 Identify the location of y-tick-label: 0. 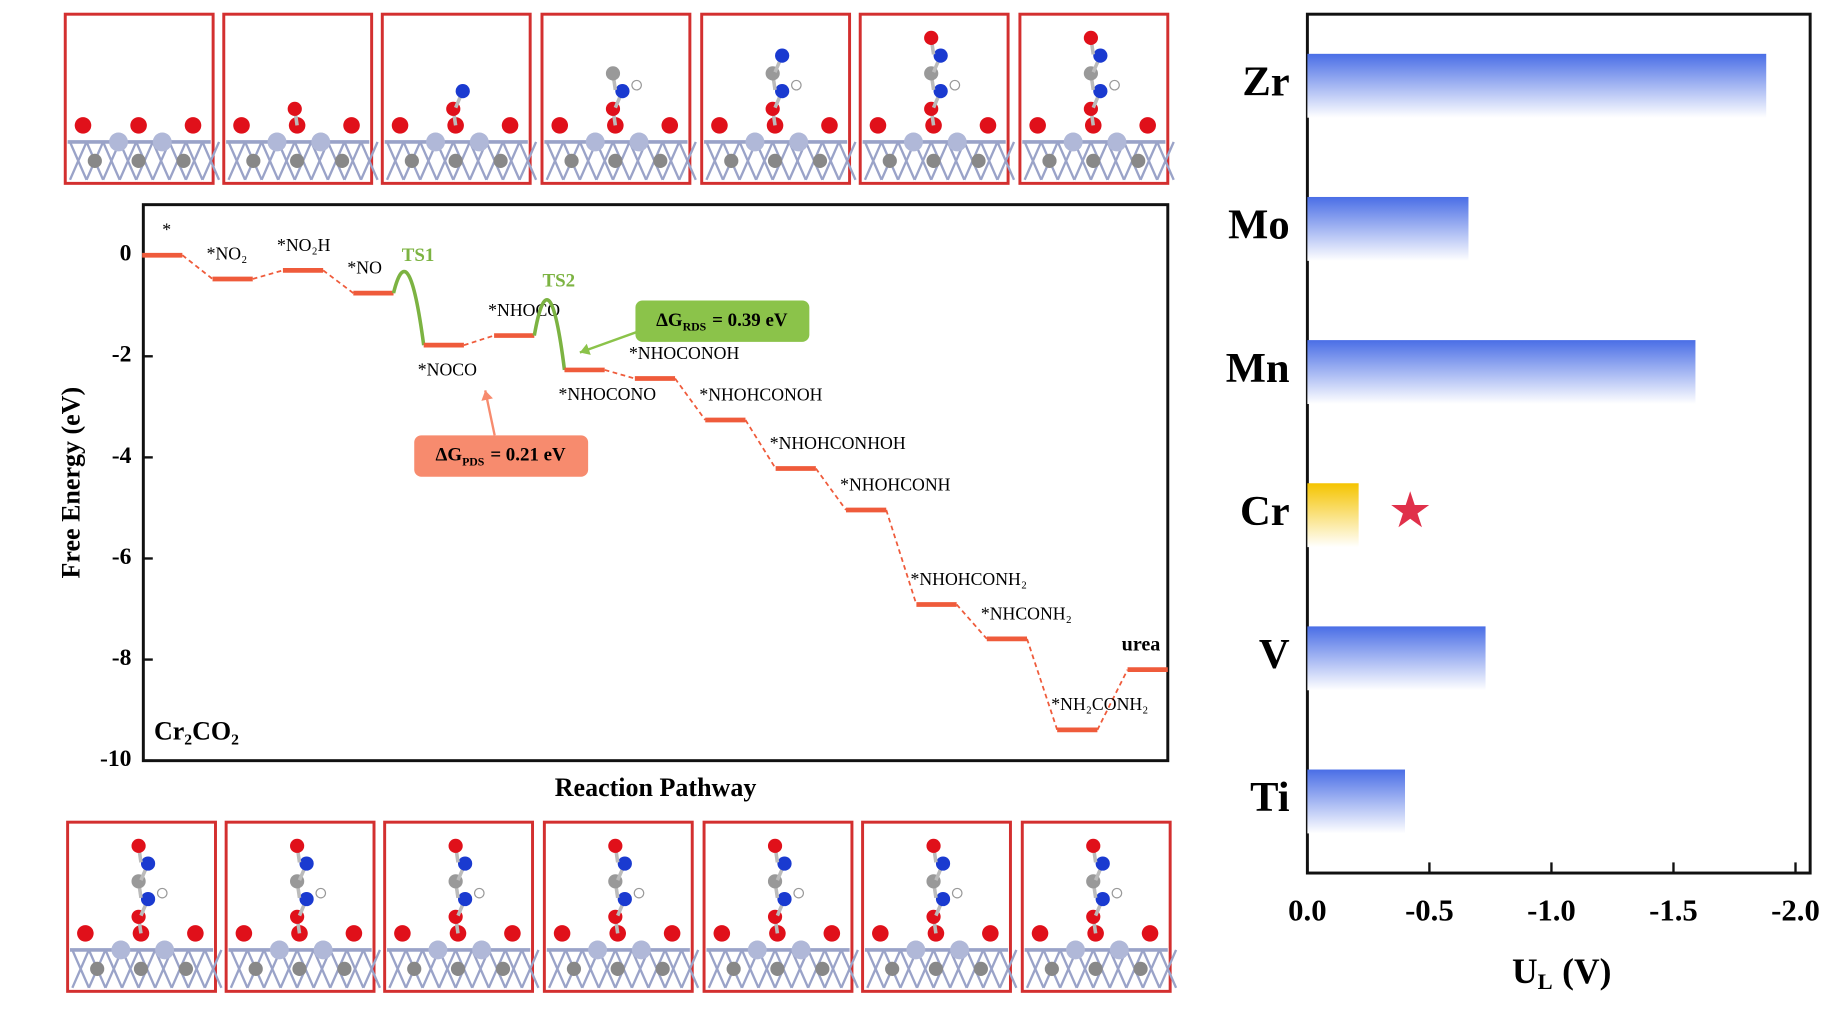
(126, 254).